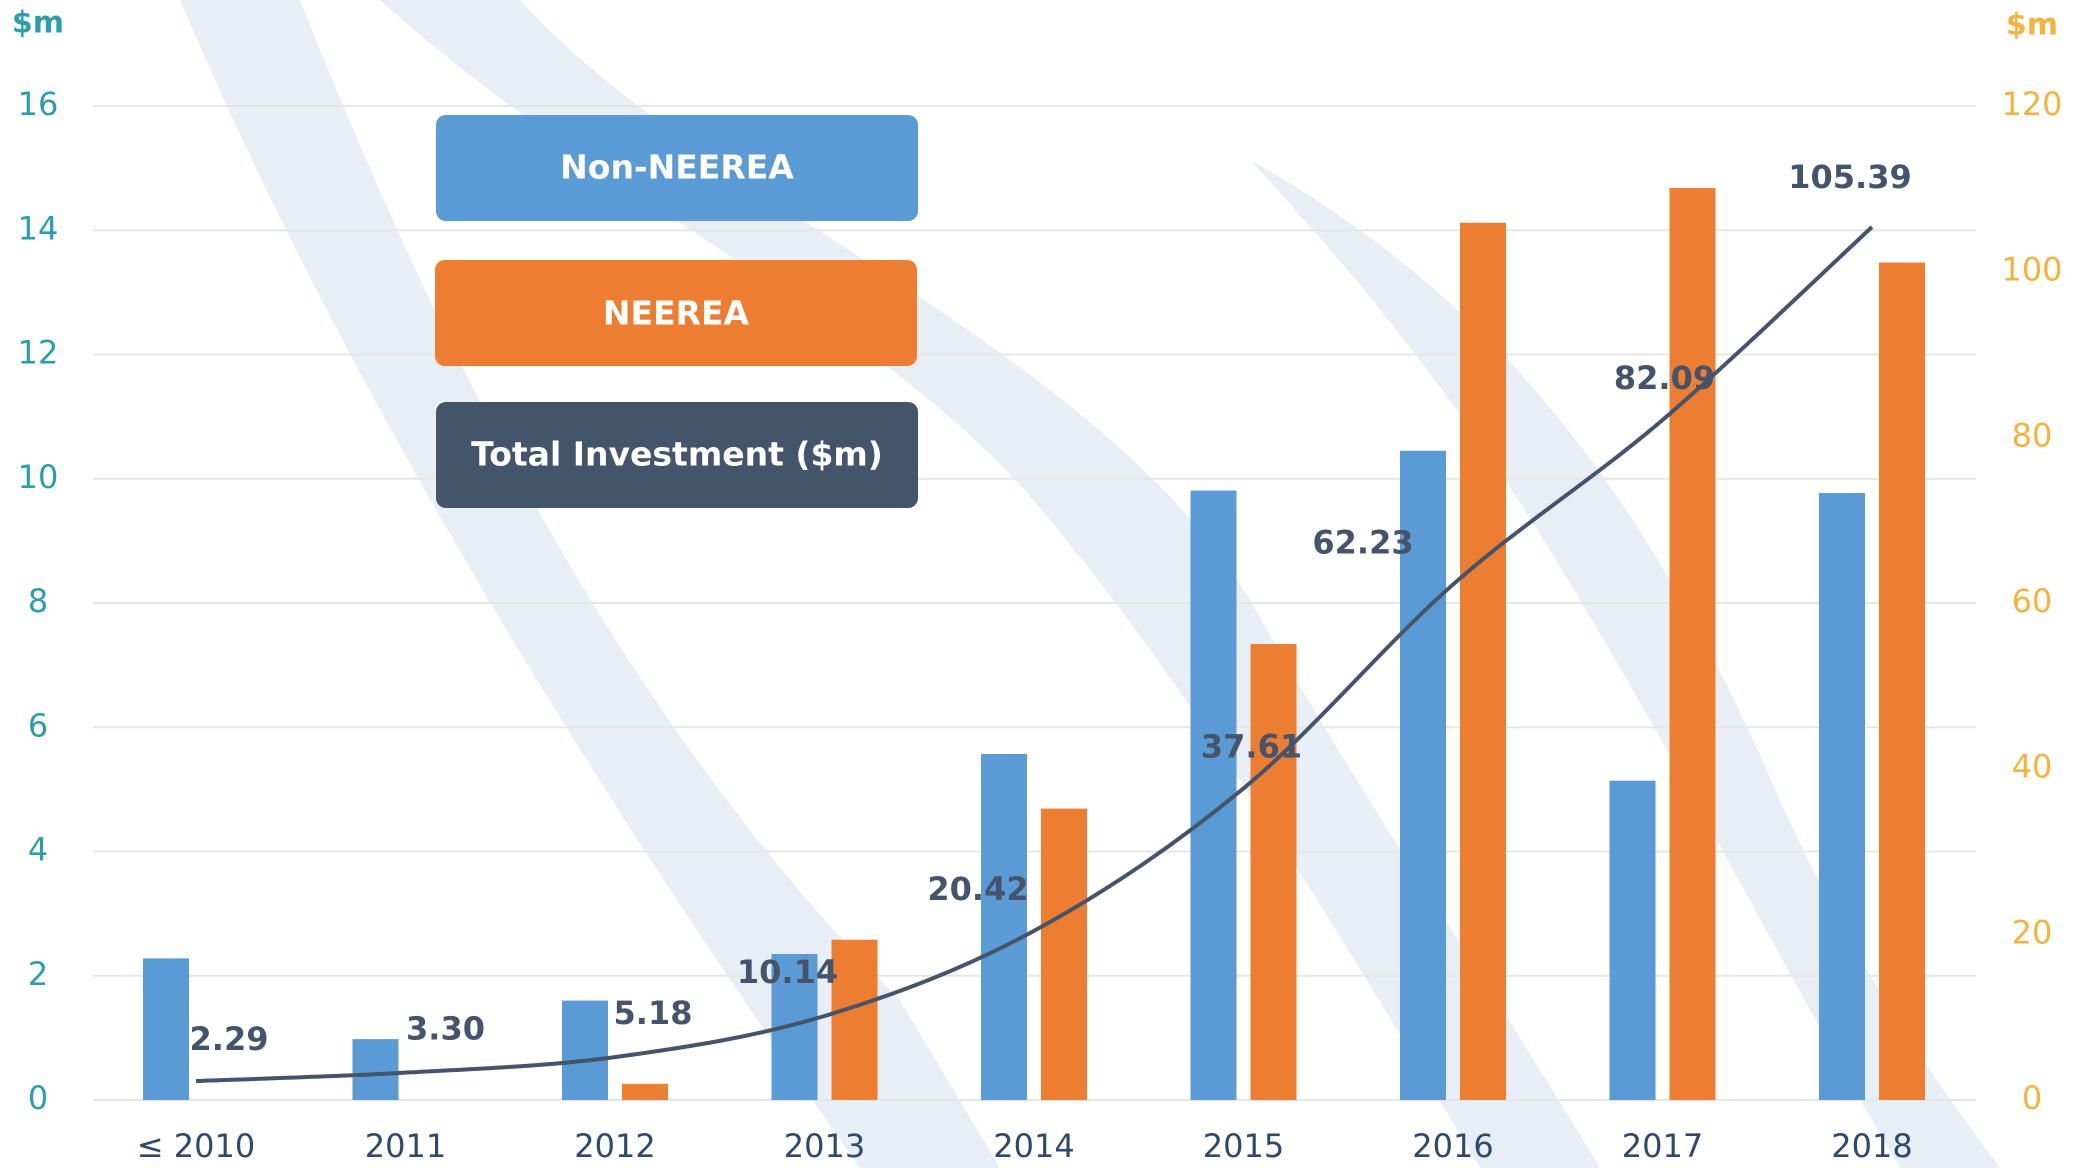 The height and width of the screenshot is (1168, 2079). I want to click on y2-tick-label: 120, so click(2031, 104).